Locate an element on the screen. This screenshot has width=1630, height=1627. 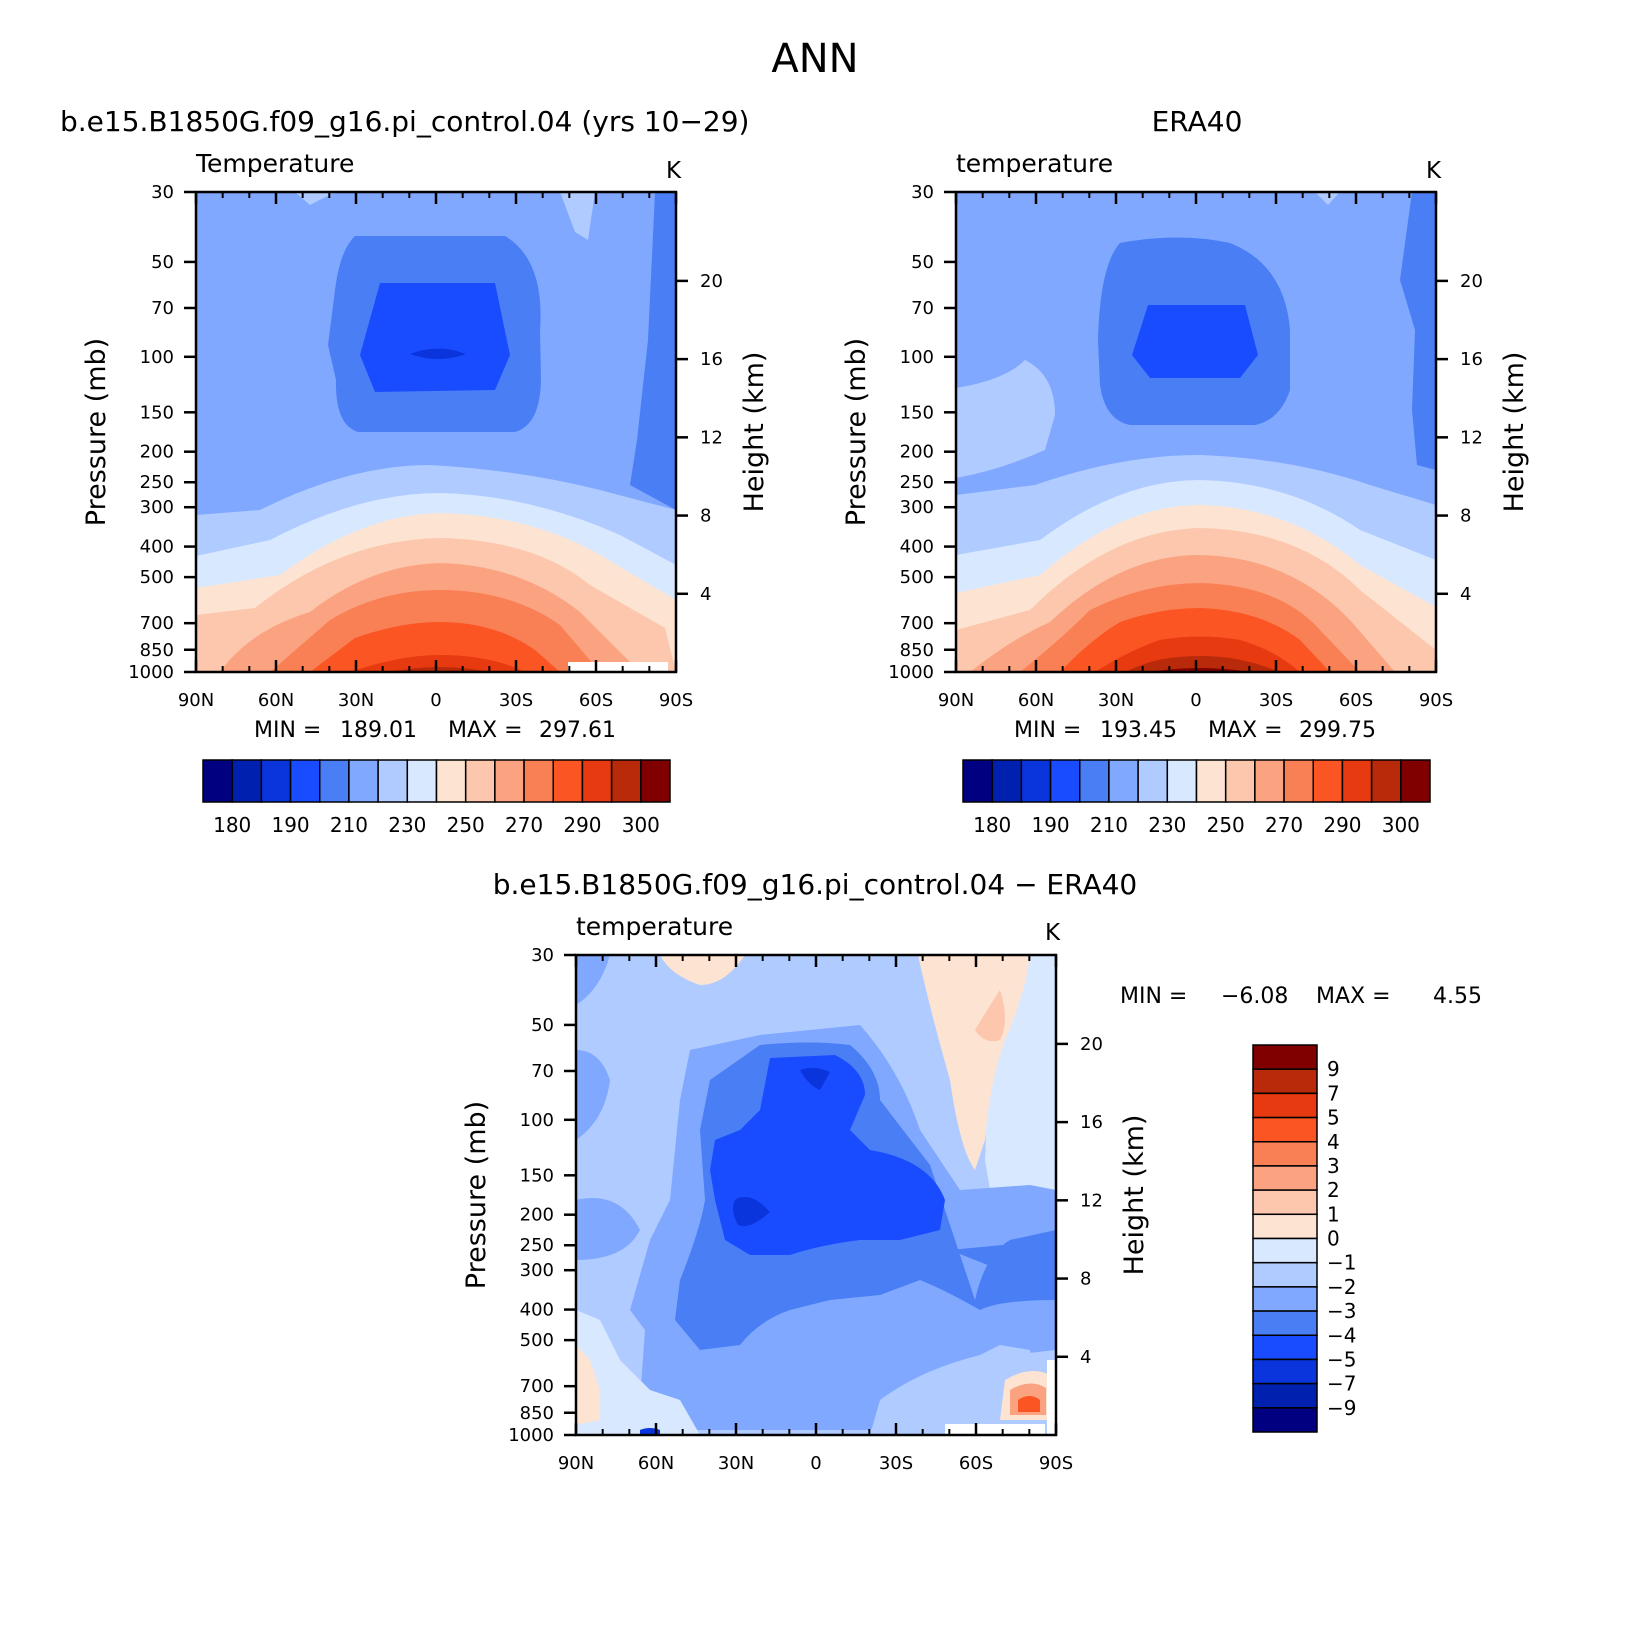
y2-tick-label: 8 is located at coordinates (1465, 516).